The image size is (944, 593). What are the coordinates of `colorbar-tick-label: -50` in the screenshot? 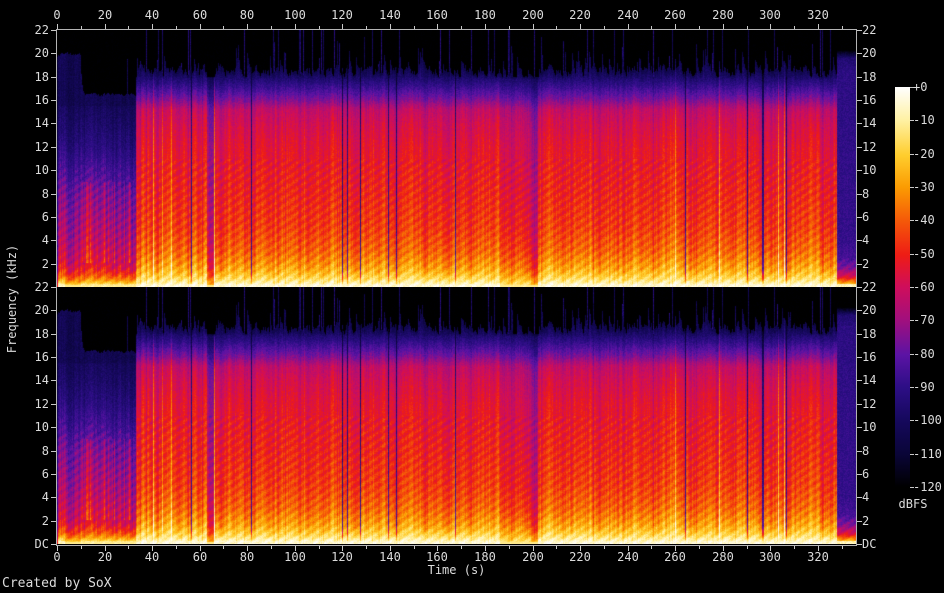 It's located at (924, 254).